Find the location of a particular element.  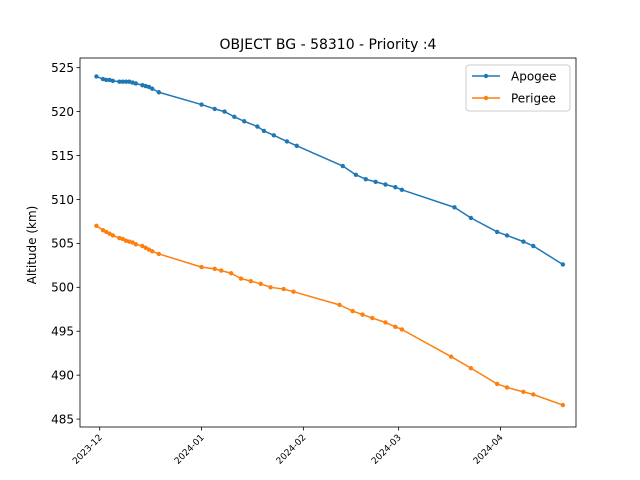

y-tick-label: 490 is located at coordinates (62, 375).